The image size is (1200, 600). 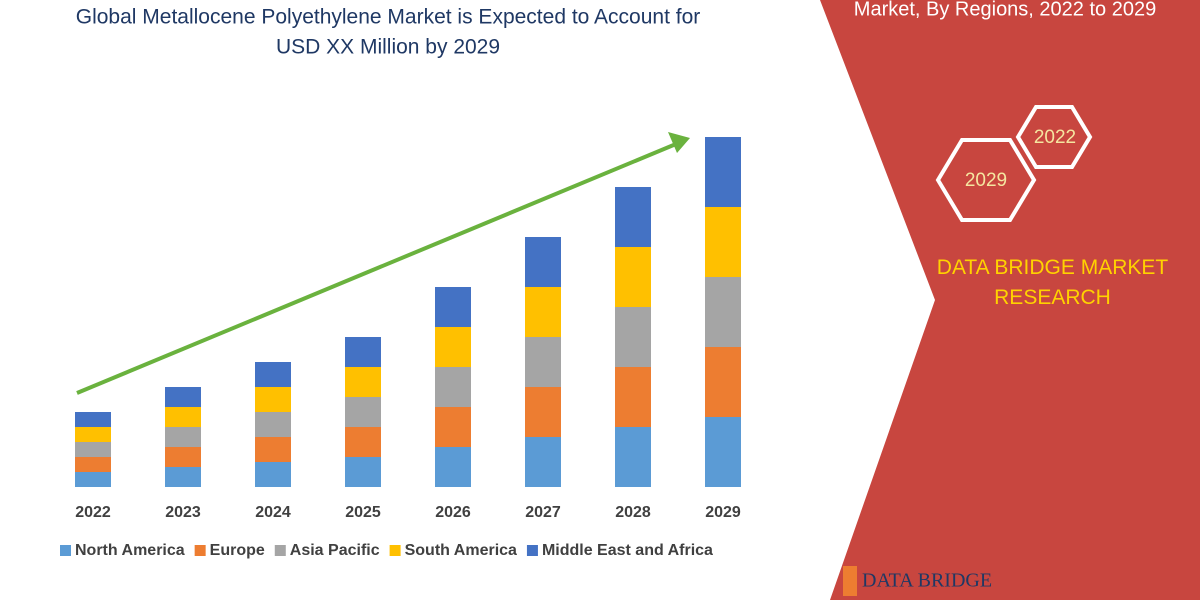 I want to click on x-tick-label: 2025, so click(x=363, y=512).